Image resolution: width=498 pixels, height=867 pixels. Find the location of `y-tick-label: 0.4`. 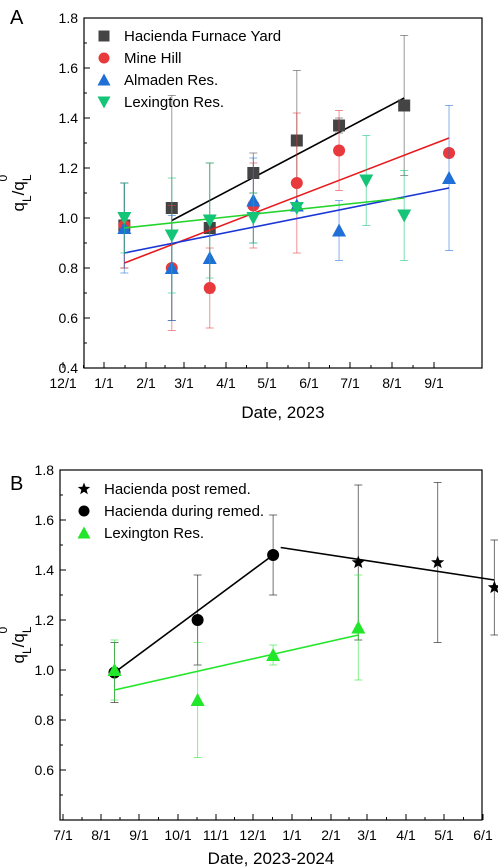

y-tick-label: 0.4 is located at coordinates (69, 368).